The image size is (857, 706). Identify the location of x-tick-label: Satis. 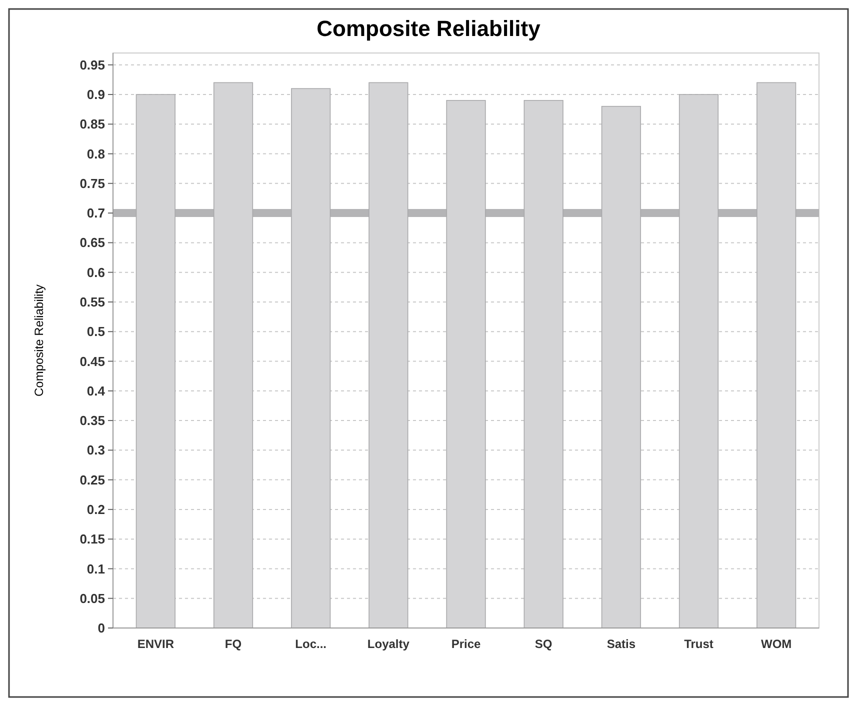
(621, 644).